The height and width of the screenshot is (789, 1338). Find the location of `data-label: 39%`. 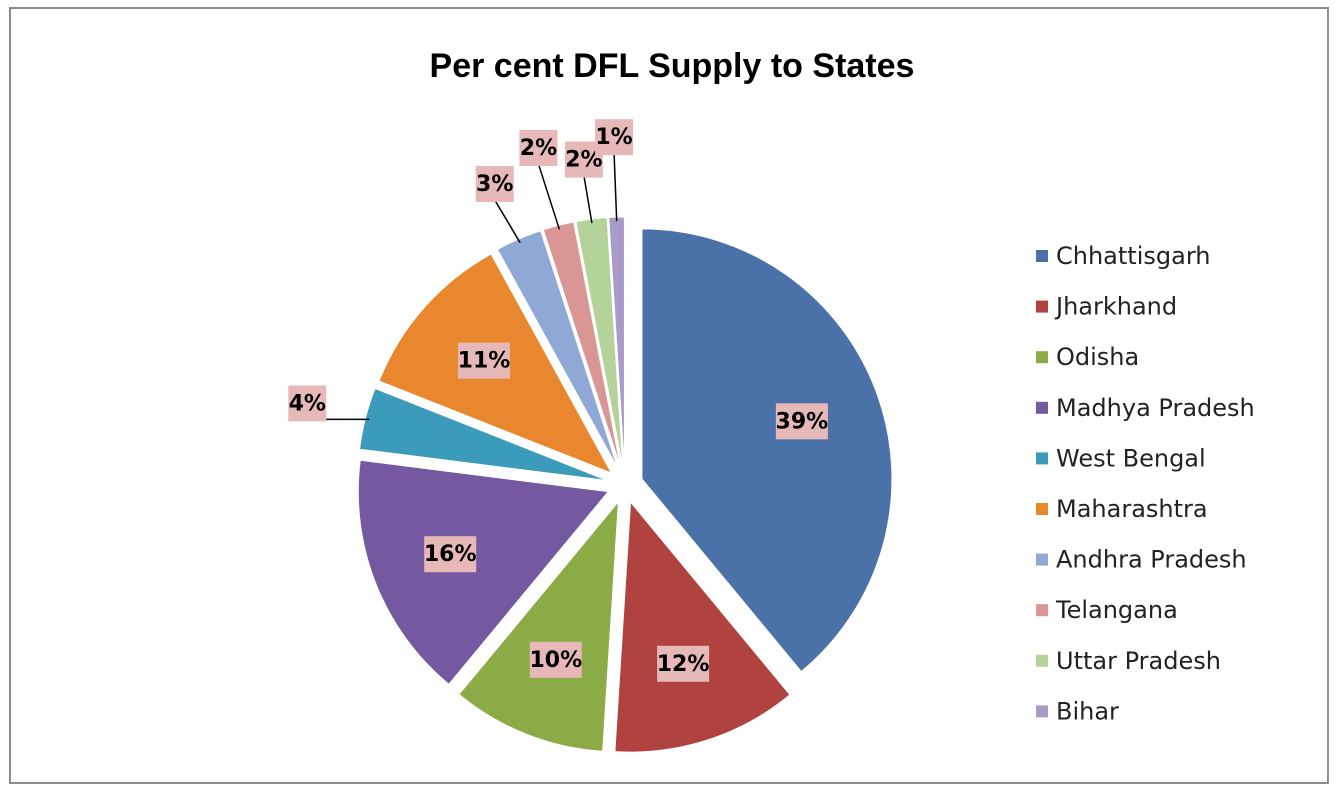

data-label: 39% is located at coordinates (802, 421).